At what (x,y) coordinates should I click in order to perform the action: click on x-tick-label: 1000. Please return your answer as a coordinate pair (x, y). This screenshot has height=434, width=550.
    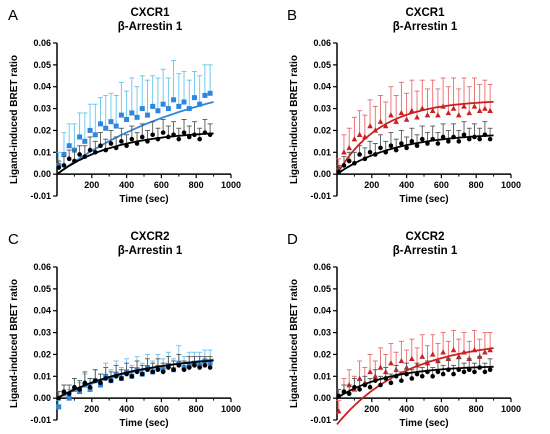
    Looking at the image, I should click on (511, 185).